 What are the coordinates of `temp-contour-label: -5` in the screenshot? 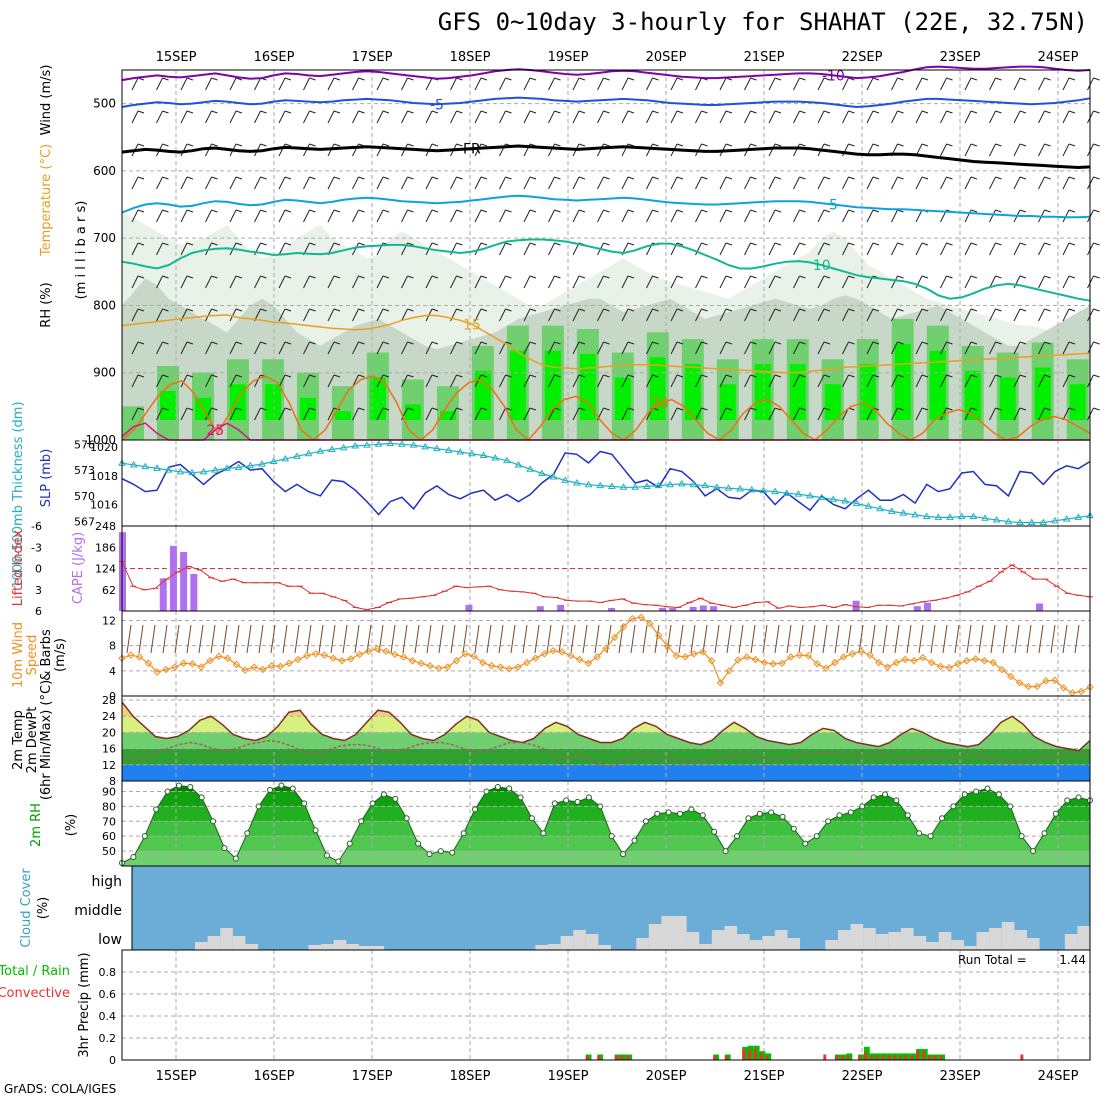 It's located at (437, 105).